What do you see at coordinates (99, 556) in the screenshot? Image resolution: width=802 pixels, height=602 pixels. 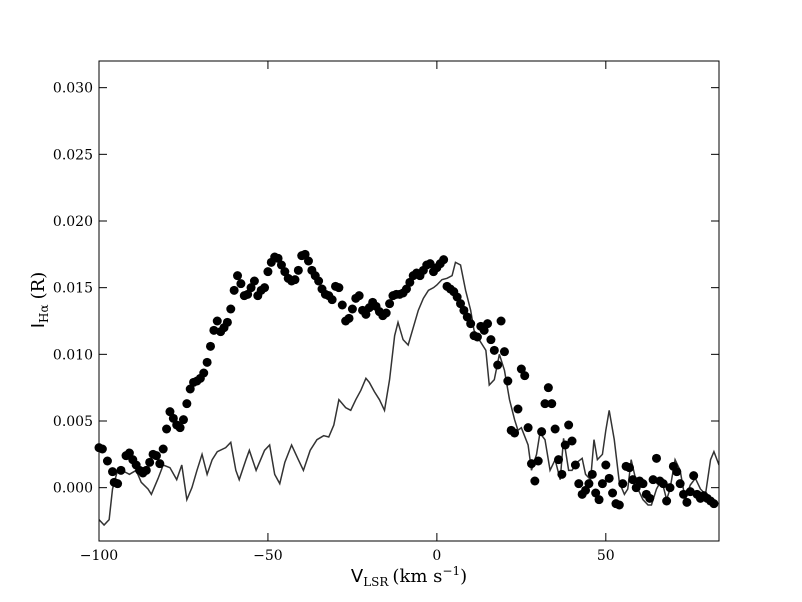 I see `x-tick-label: −100` at bounding box center [99, 556].